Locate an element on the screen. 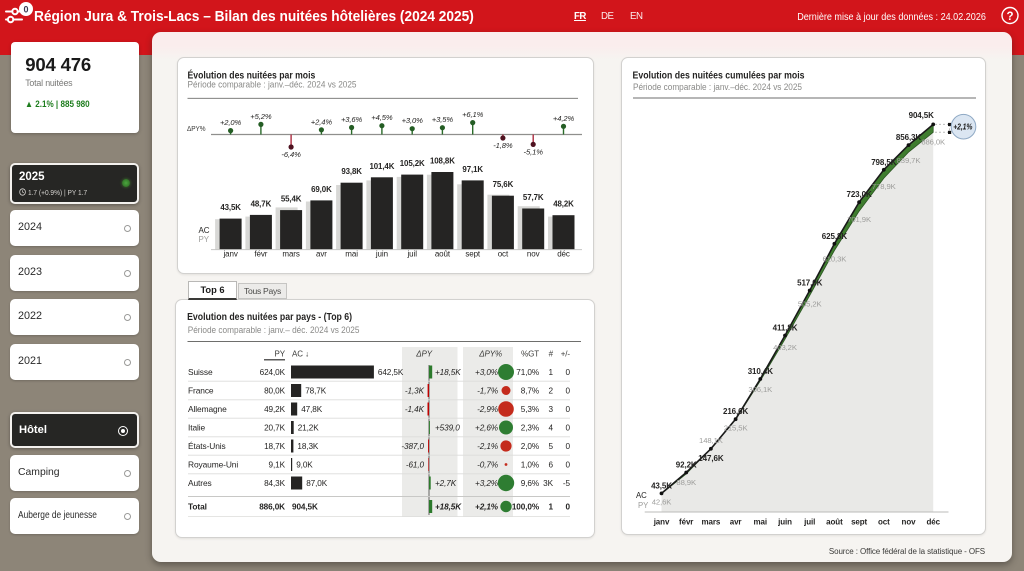  svg-text: 2 is located at coordinates (551, 391).